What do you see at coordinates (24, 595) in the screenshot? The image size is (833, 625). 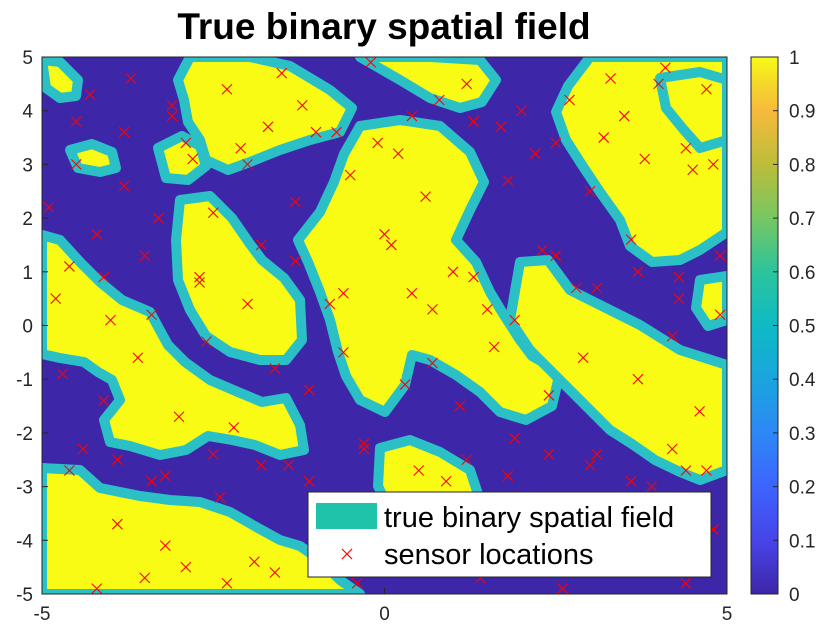 I see `y-tick-label: -5` at bounding box center [24, 595].